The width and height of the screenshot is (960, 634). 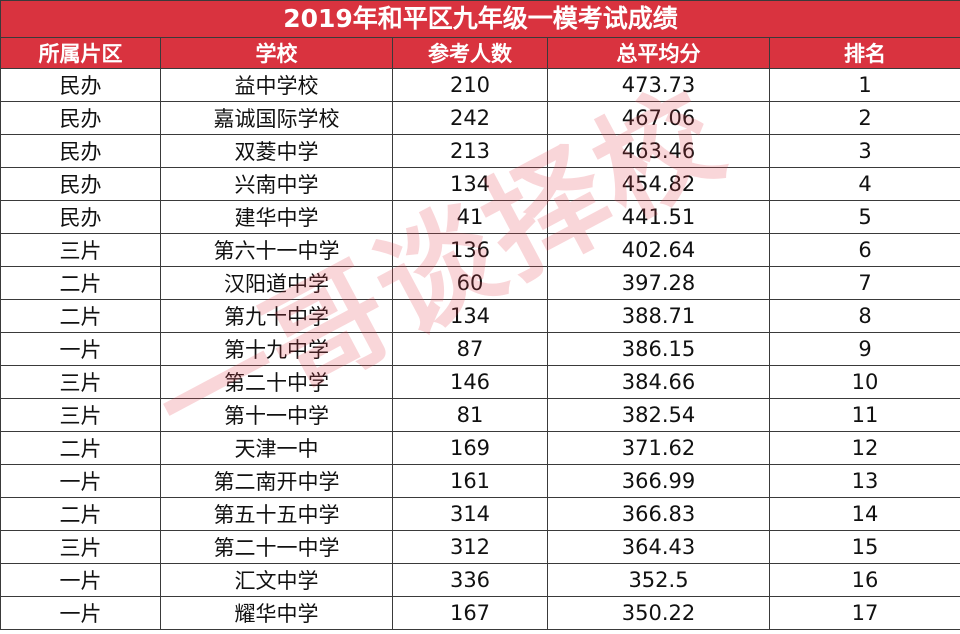 What do you see at coordinates (470, 151) in the screenshot?
I see `cell-participants: 213` at bounding box center [470, 151].